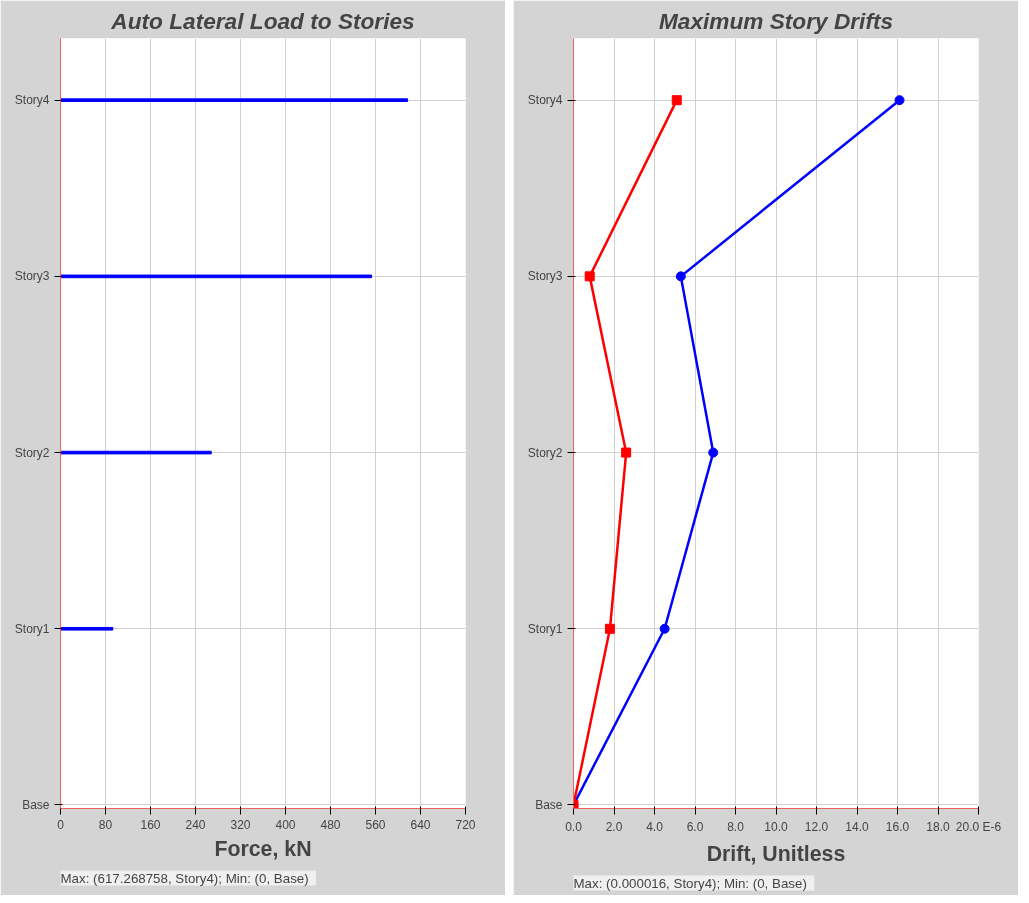 This screenshot has width=1029, height=903. Describe the element at coordinates (184, 878) in the screenshot. I see `text: Max: (617.268758, Story4); Min: (0, Base)` at that location.